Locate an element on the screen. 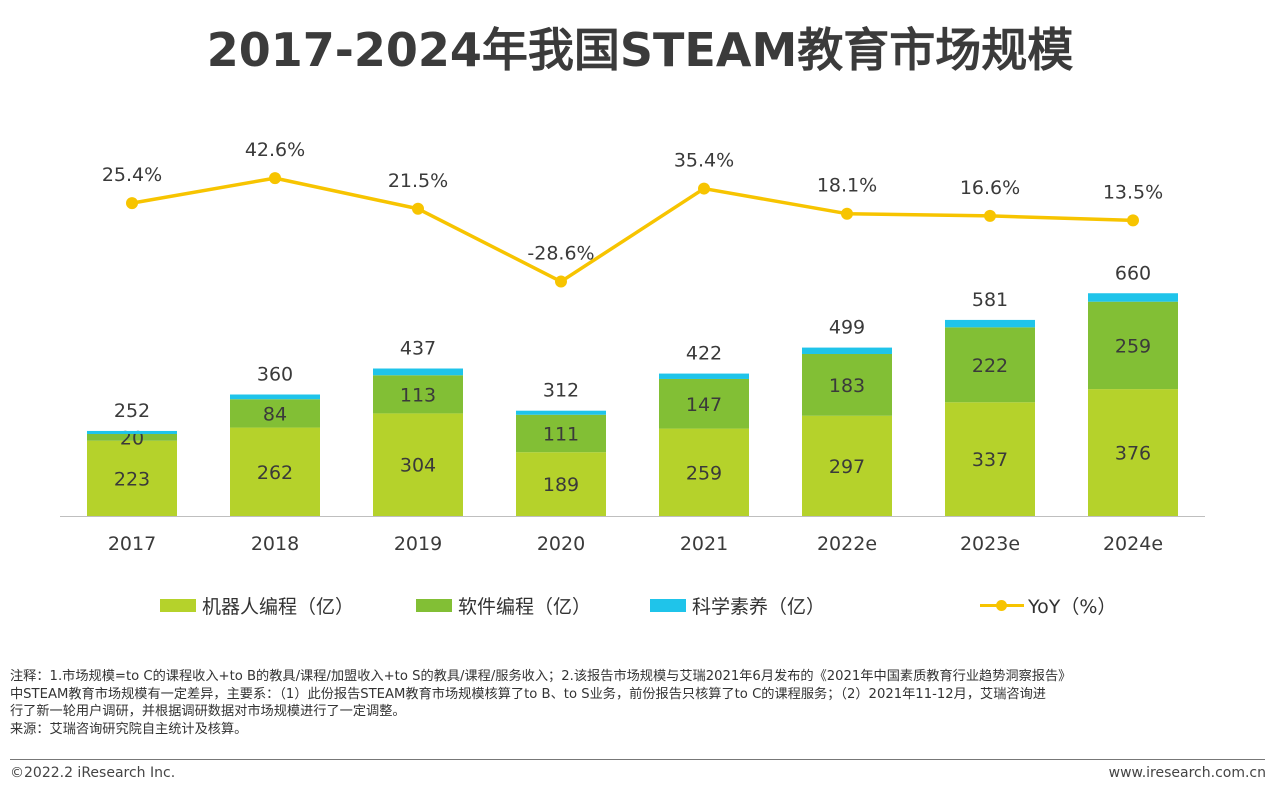 The image size is (1280, 800). bar-value-label: 20 is located at coordinates (132, 438).